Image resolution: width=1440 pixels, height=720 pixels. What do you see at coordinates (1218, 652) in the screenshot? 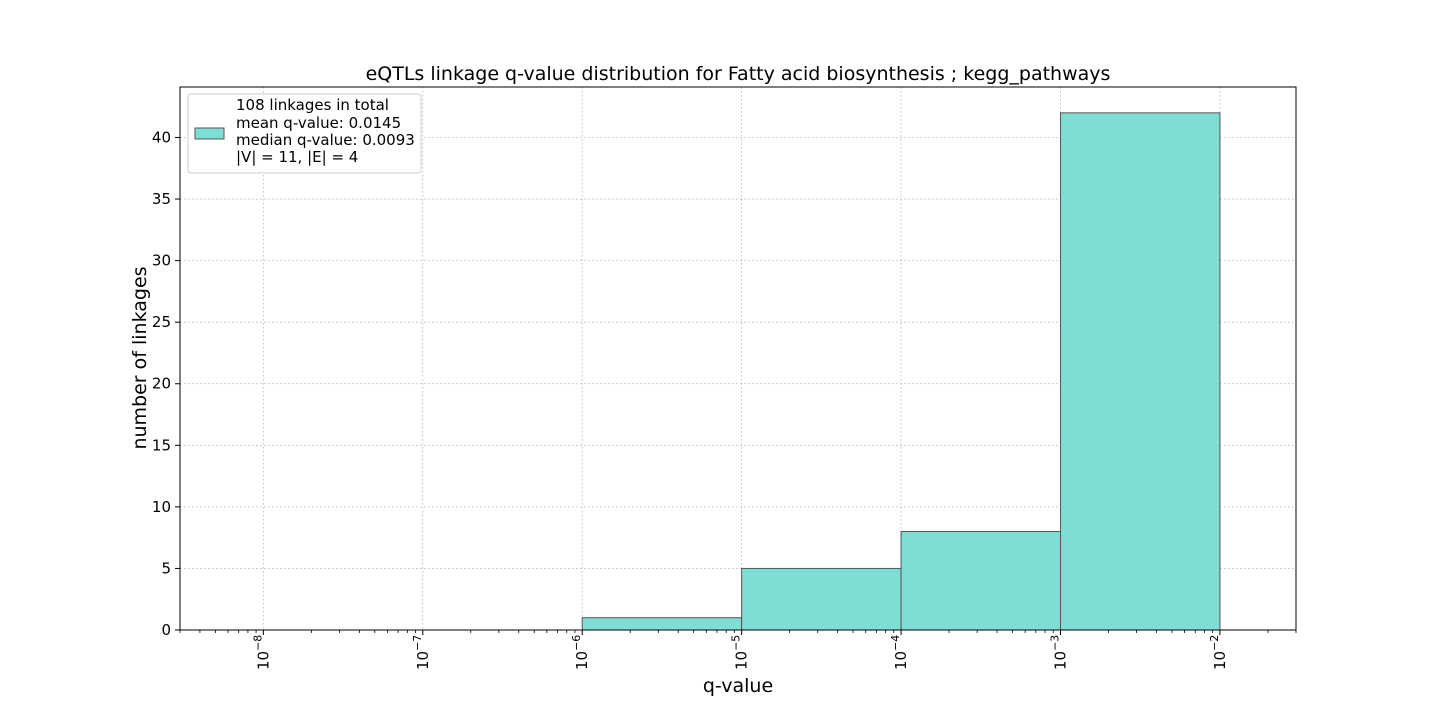
I see `x-tick-label: 10−2` at bounding box center [1218, 652].